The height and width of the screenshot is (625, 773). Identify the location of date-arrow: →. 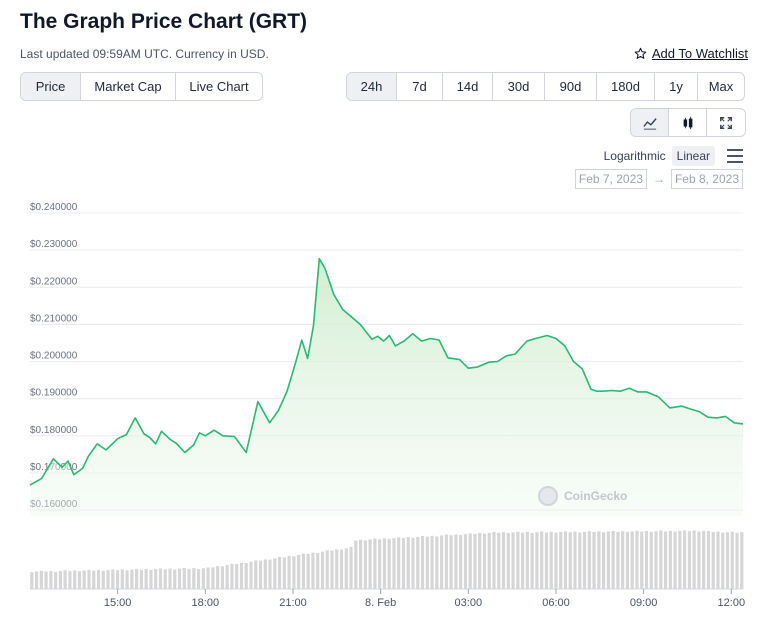
(658, 179).